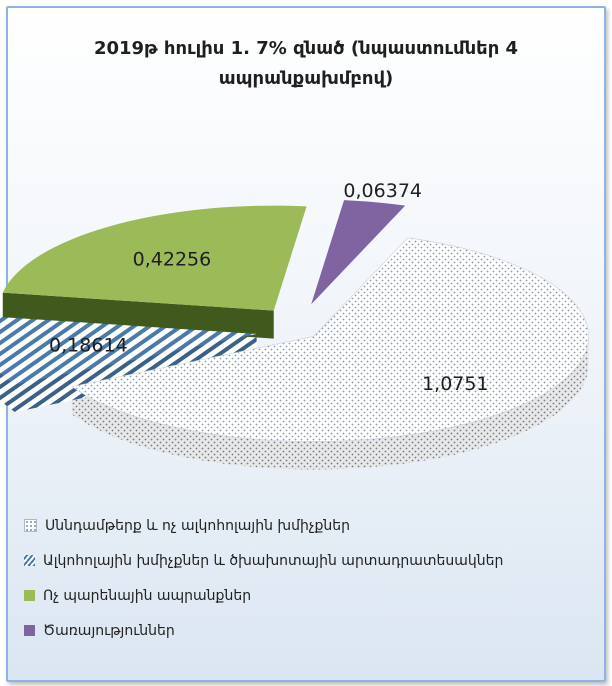  I want to click on pie-slice-alcohol, so click(128, 350).